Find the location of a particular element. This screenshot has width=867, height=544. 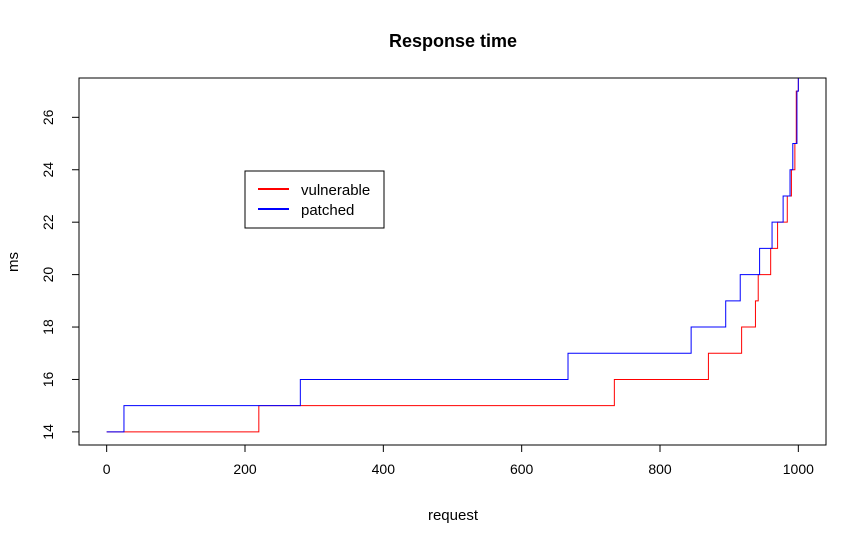

y-tick-label: 20 is located at coordinates (48, 275).